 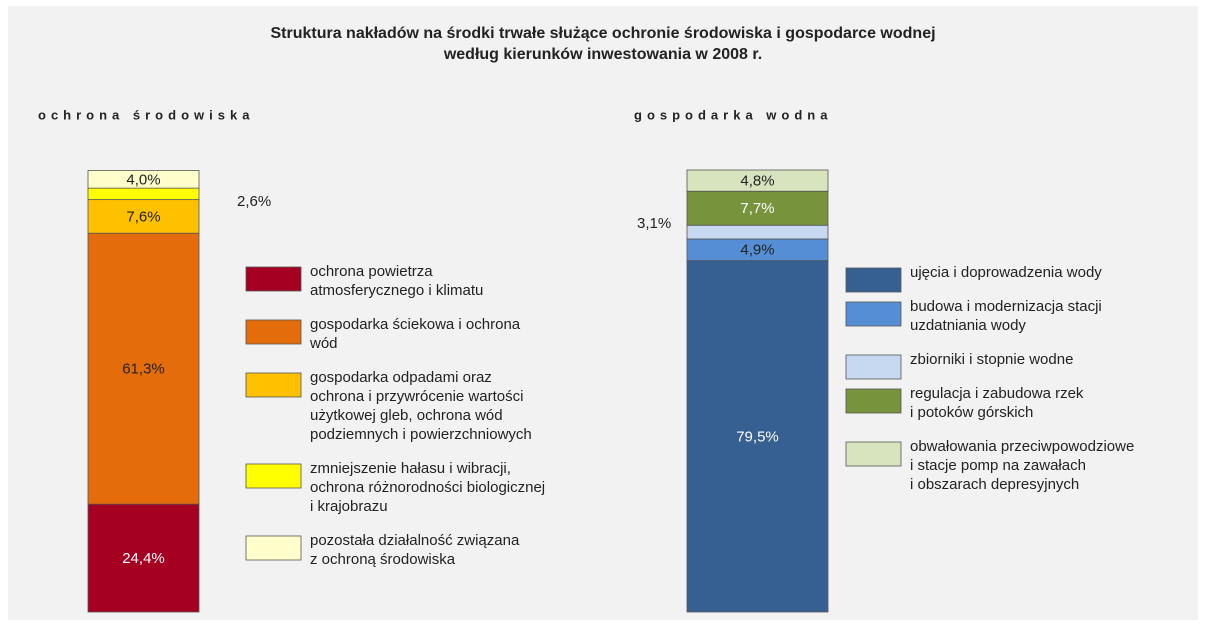 I want to click on legend-label: podziemnych i powierzchniowych, so click(x=421, y=434).